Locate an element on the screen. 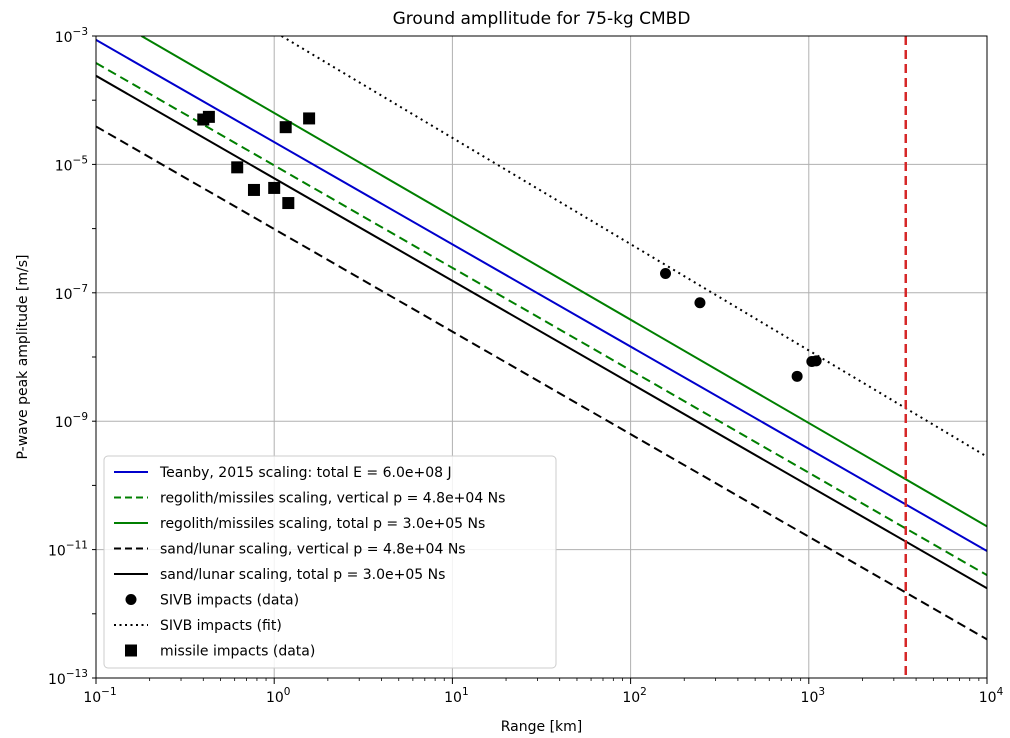 This screenshot has width=1010, height=738. y-tick-label: 10⁻¹¹ is located at coordinates (68, 550).